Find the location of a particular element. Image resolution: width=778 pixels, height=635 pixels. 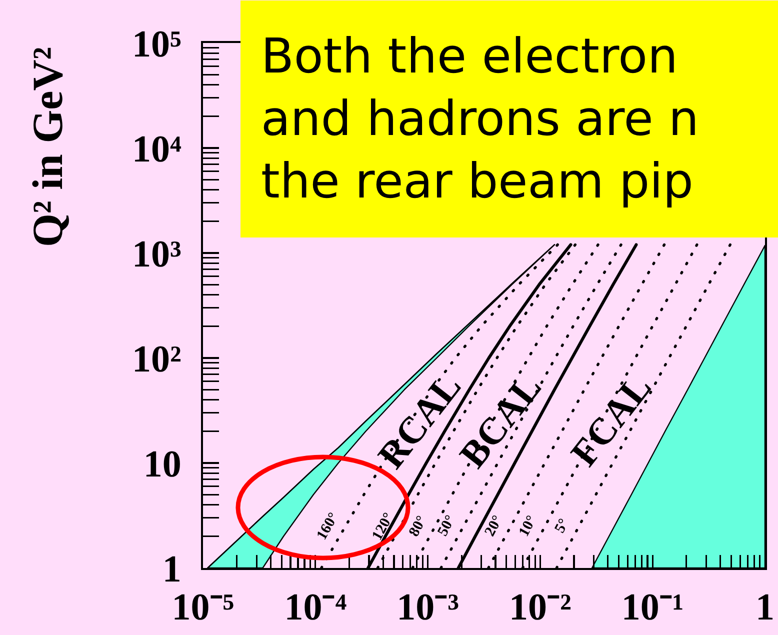

text: 20° is located at coordinates (494, 526).